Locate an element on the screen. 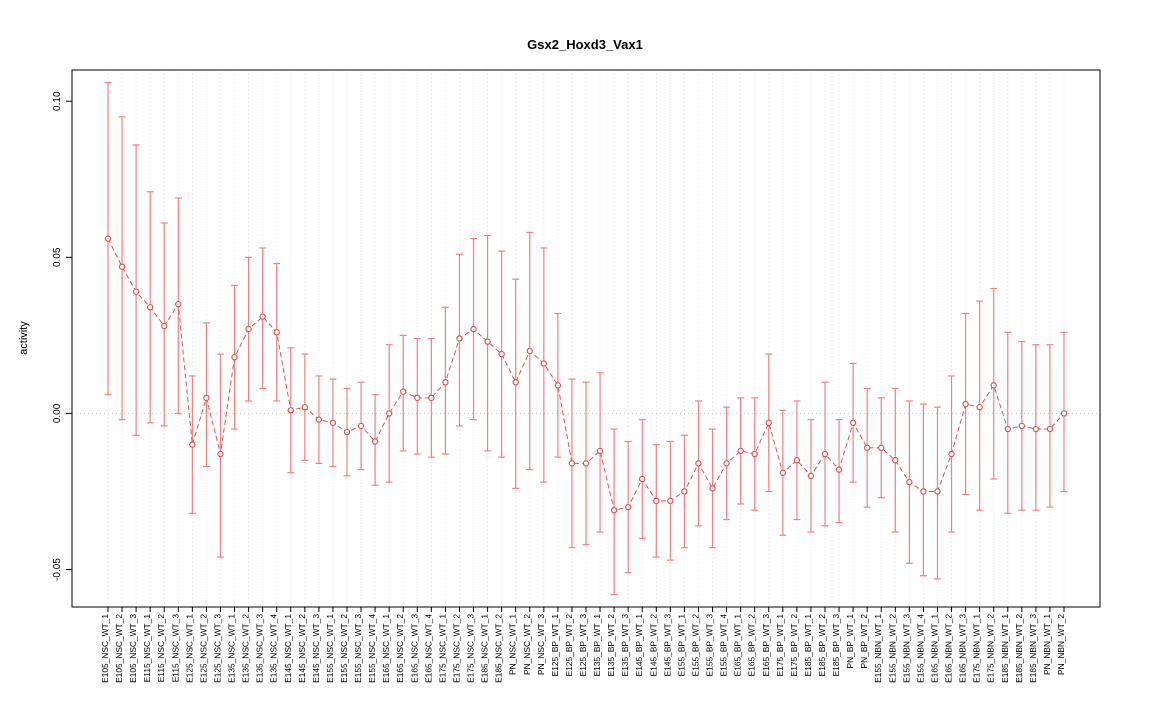  x-tick-label: E115_NSC_WT_1 is located at coordinates (147, 648).